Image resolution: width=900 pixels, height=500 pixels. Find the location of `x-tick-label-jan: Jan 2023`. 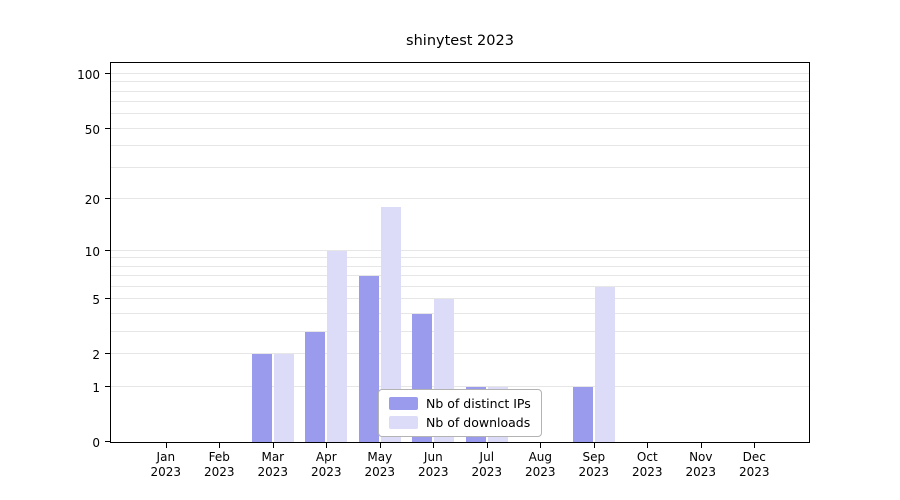

x-tick-label-jan: Jan 2023 is located at coordinates (166, 465).